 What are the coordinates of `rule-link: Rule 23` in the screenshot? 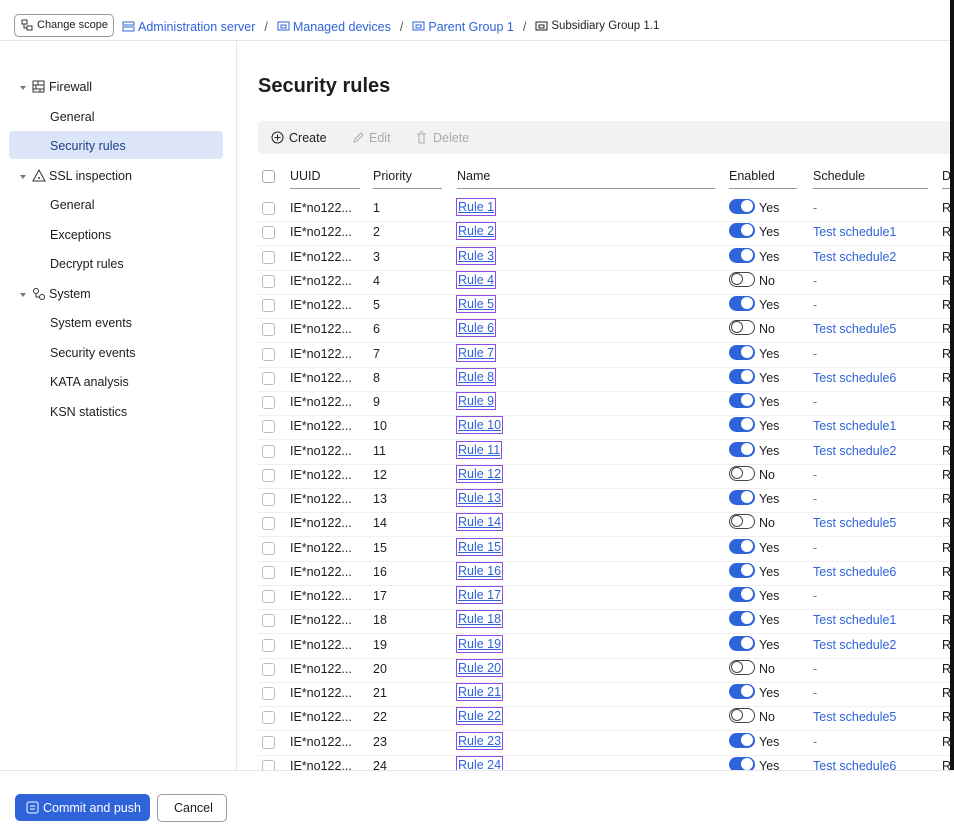 It's located at (479, 740).